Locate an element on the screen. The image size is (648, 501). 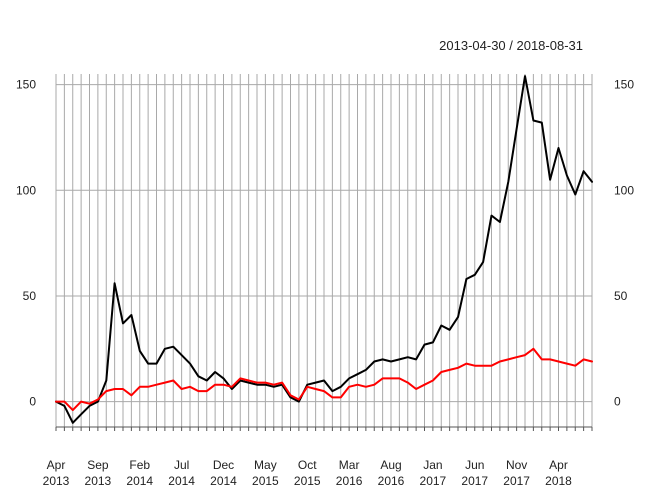
series-line-red is located at coordinates (324, 379).